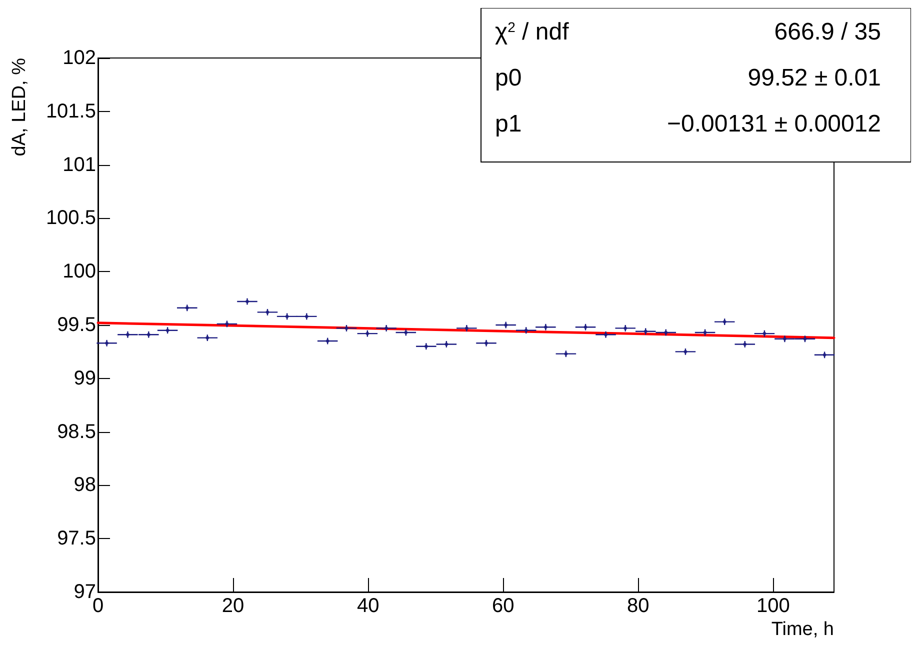 The image size is (919, 650). Describe the element at coordinates (802, 629) in the screenshot. I see `x-axis-title: Time, h` at that location.